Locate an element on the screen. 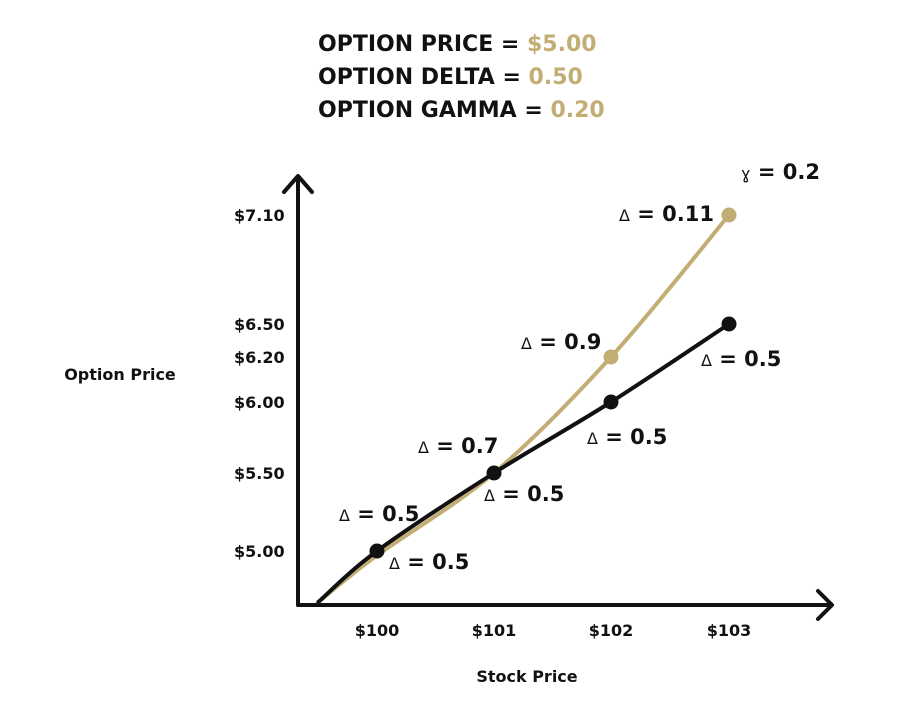 The image size is (900, 720). option-gamma-value: 0.20 is located at coordinates (577, 110).